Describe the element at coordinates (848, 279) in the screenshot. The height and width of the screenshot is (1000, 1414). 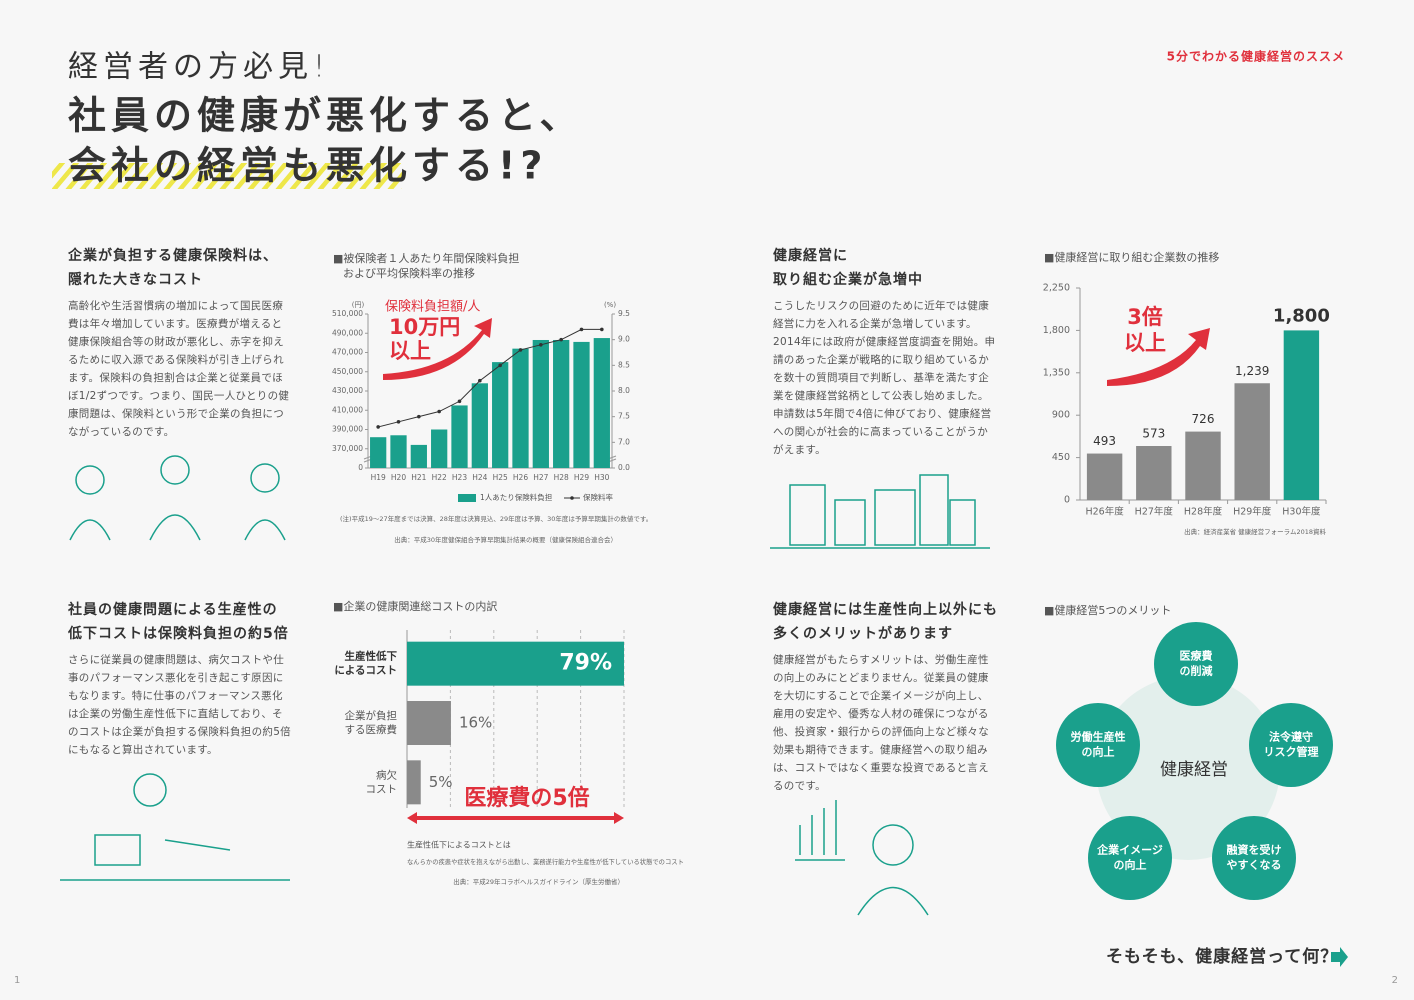
I see `section-heading: 取り組む企業が急増中` at that location.